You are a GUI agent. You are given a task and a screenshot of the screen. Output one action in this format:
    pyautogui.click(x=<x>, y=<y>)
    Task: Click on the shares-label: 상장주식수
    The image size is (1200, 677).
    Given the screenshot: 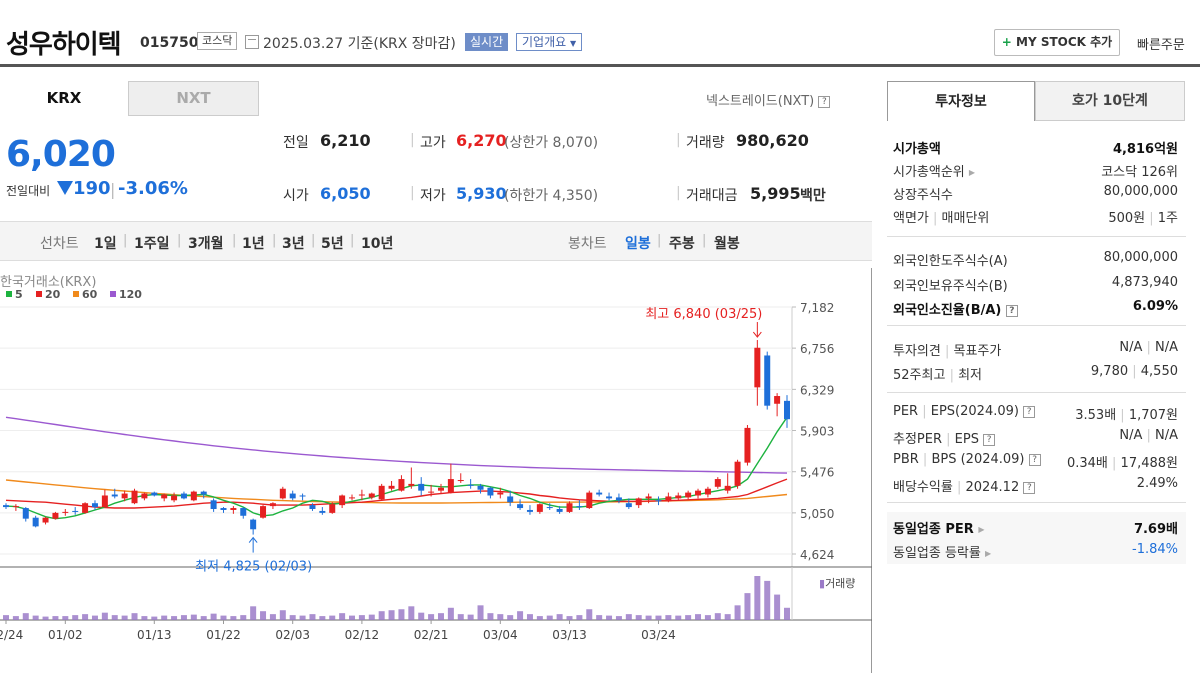 What is the action you would take?
    pyautogui.click(x=923, y=195)
    